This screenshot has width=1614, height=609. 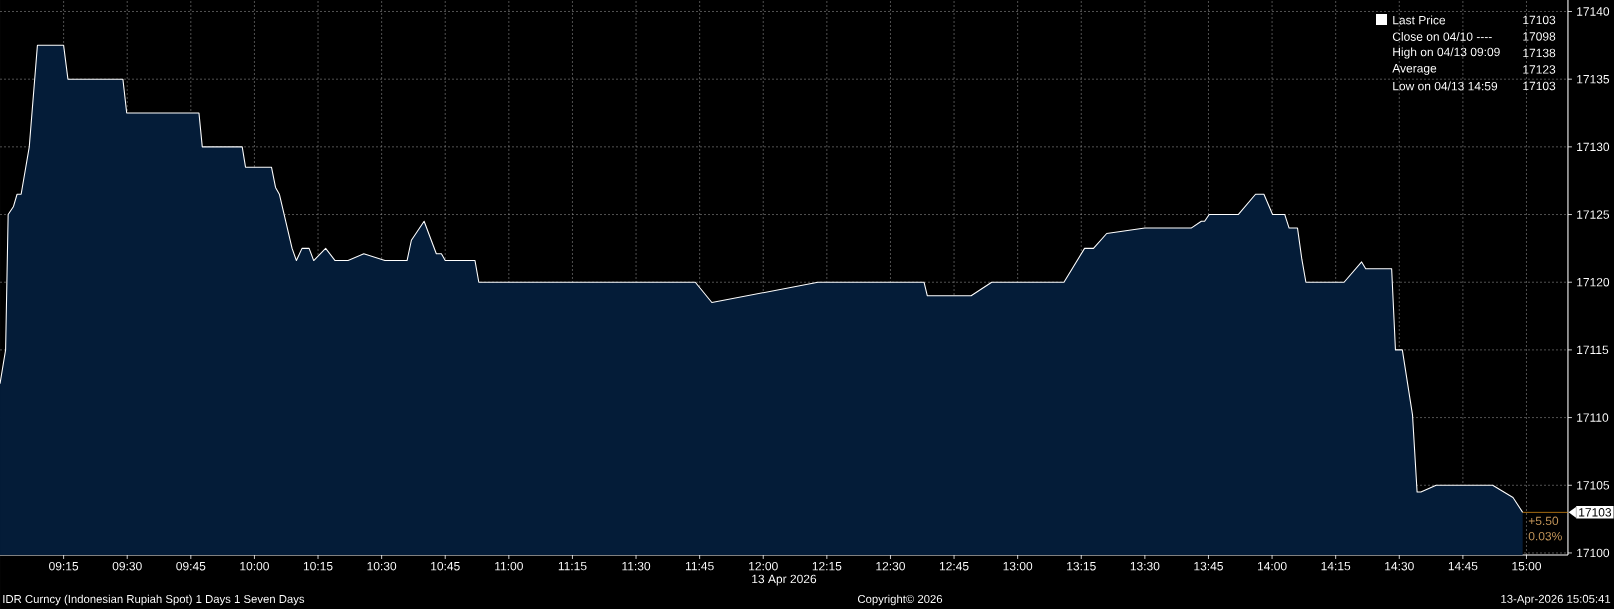 I want to click on text: IDR Curncy (Indonesian Rupiah Spot) 1 Days 1 Seven Days, so click(x=154, y=600).